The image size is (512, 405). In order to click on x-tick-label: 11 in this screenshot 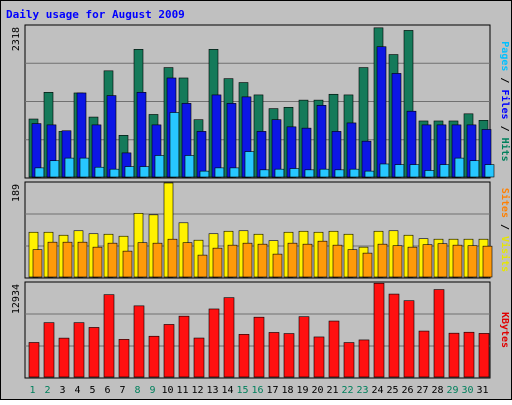, I will do `click(182, 390)`.